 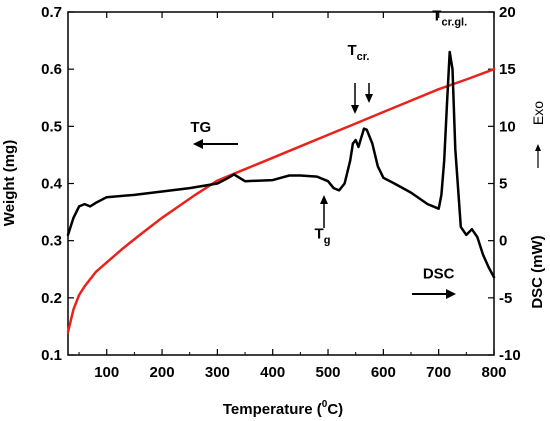 I want to click on y-left-tick-label: 0.1, so click(x=51, y=355).